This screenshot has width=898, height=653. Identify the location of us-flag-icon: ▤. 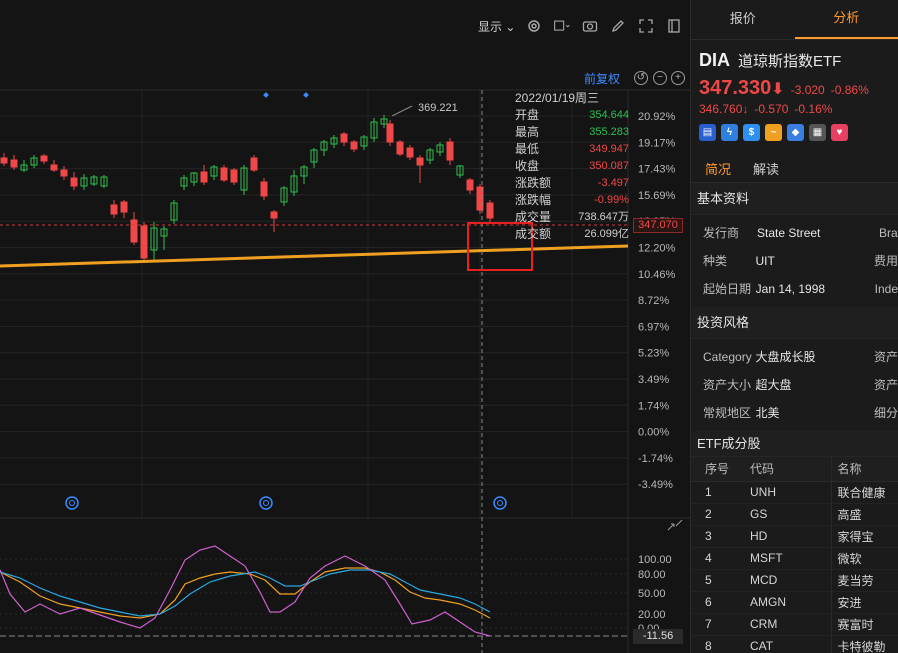
(707, 132).